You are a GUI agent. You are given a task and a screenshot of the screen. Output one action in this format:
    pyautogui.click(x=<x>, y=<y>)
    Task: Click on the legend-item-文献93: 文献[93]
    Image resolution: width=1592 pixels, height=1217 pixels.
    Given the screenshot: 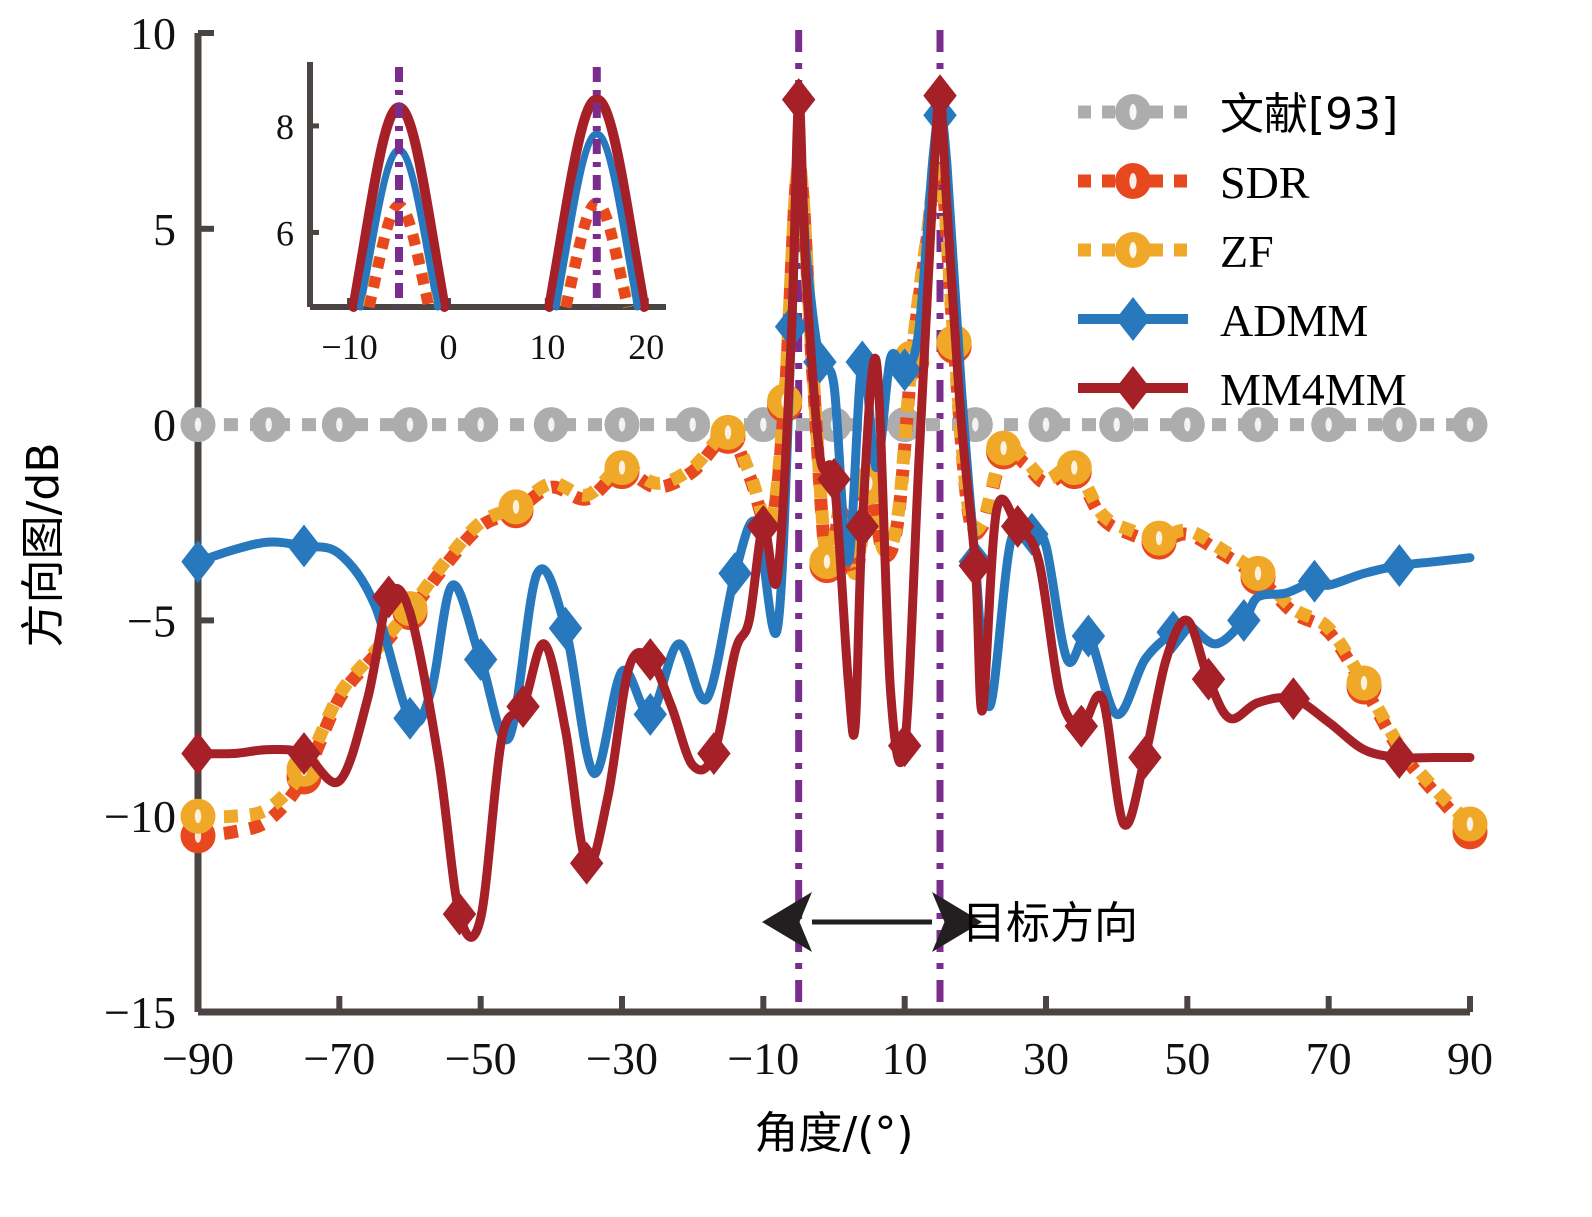 What is the action you would take?
    pyautogui.click(x=1238, y=114)
    